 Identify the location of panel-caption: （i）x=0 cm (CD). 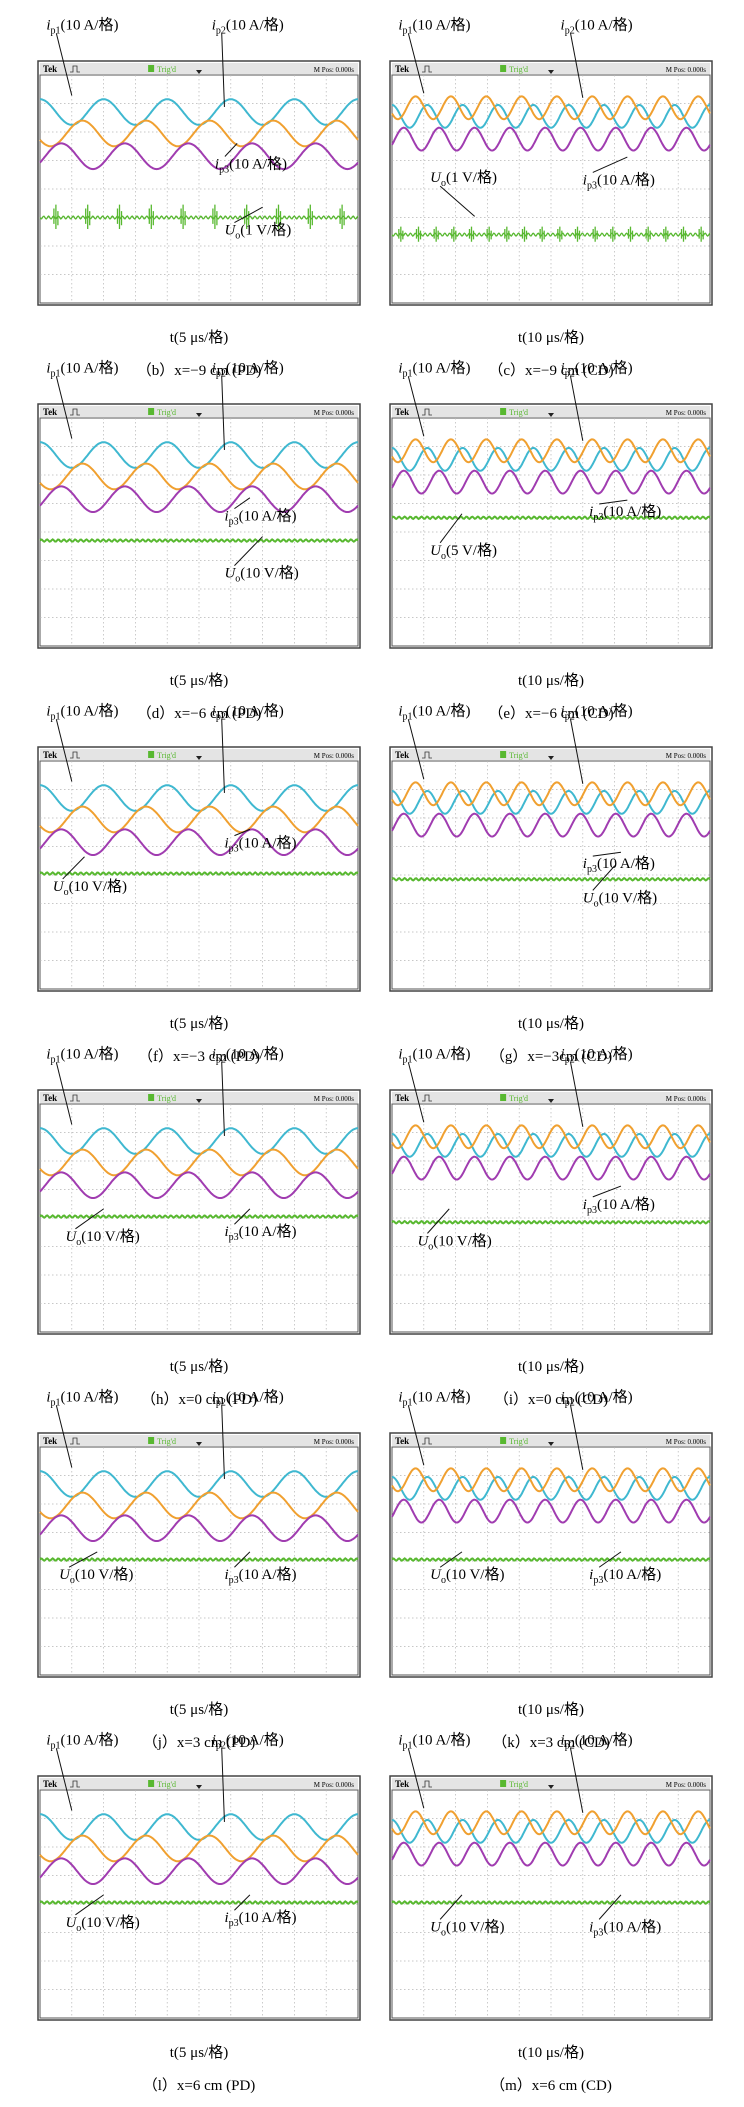
(551, 1399).